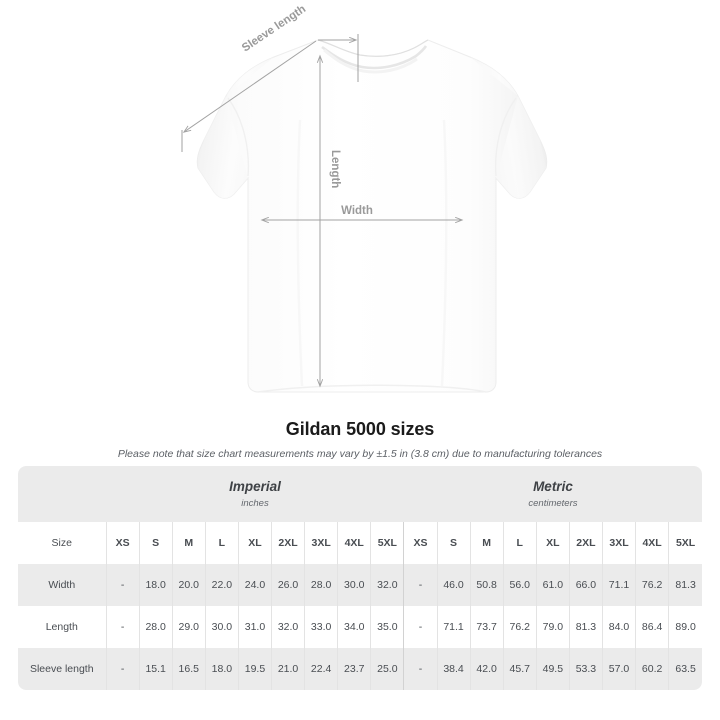  Describe the element at coordinates (387, 543) in the screenshot. I see `column-header-5xl-imperial: 5XL` at that location.